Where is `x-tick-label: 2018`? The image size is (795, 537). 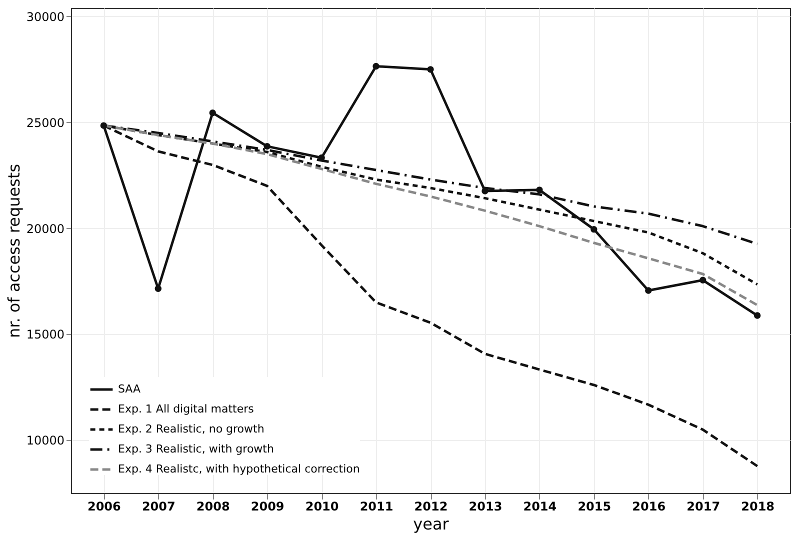 x-tick-label: 2018 is located at coordinates (758, 507).